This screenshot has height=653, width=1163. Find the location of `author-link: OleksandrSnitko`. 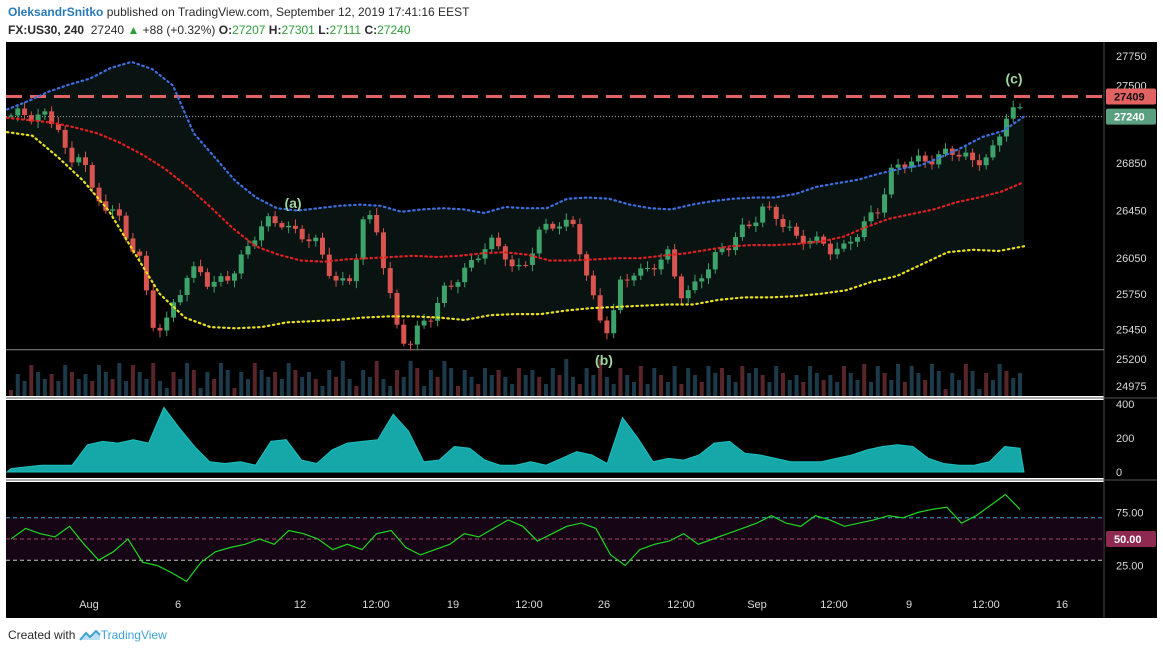

author-link: OleksandrSnitko is located at coordinates (56, 12).